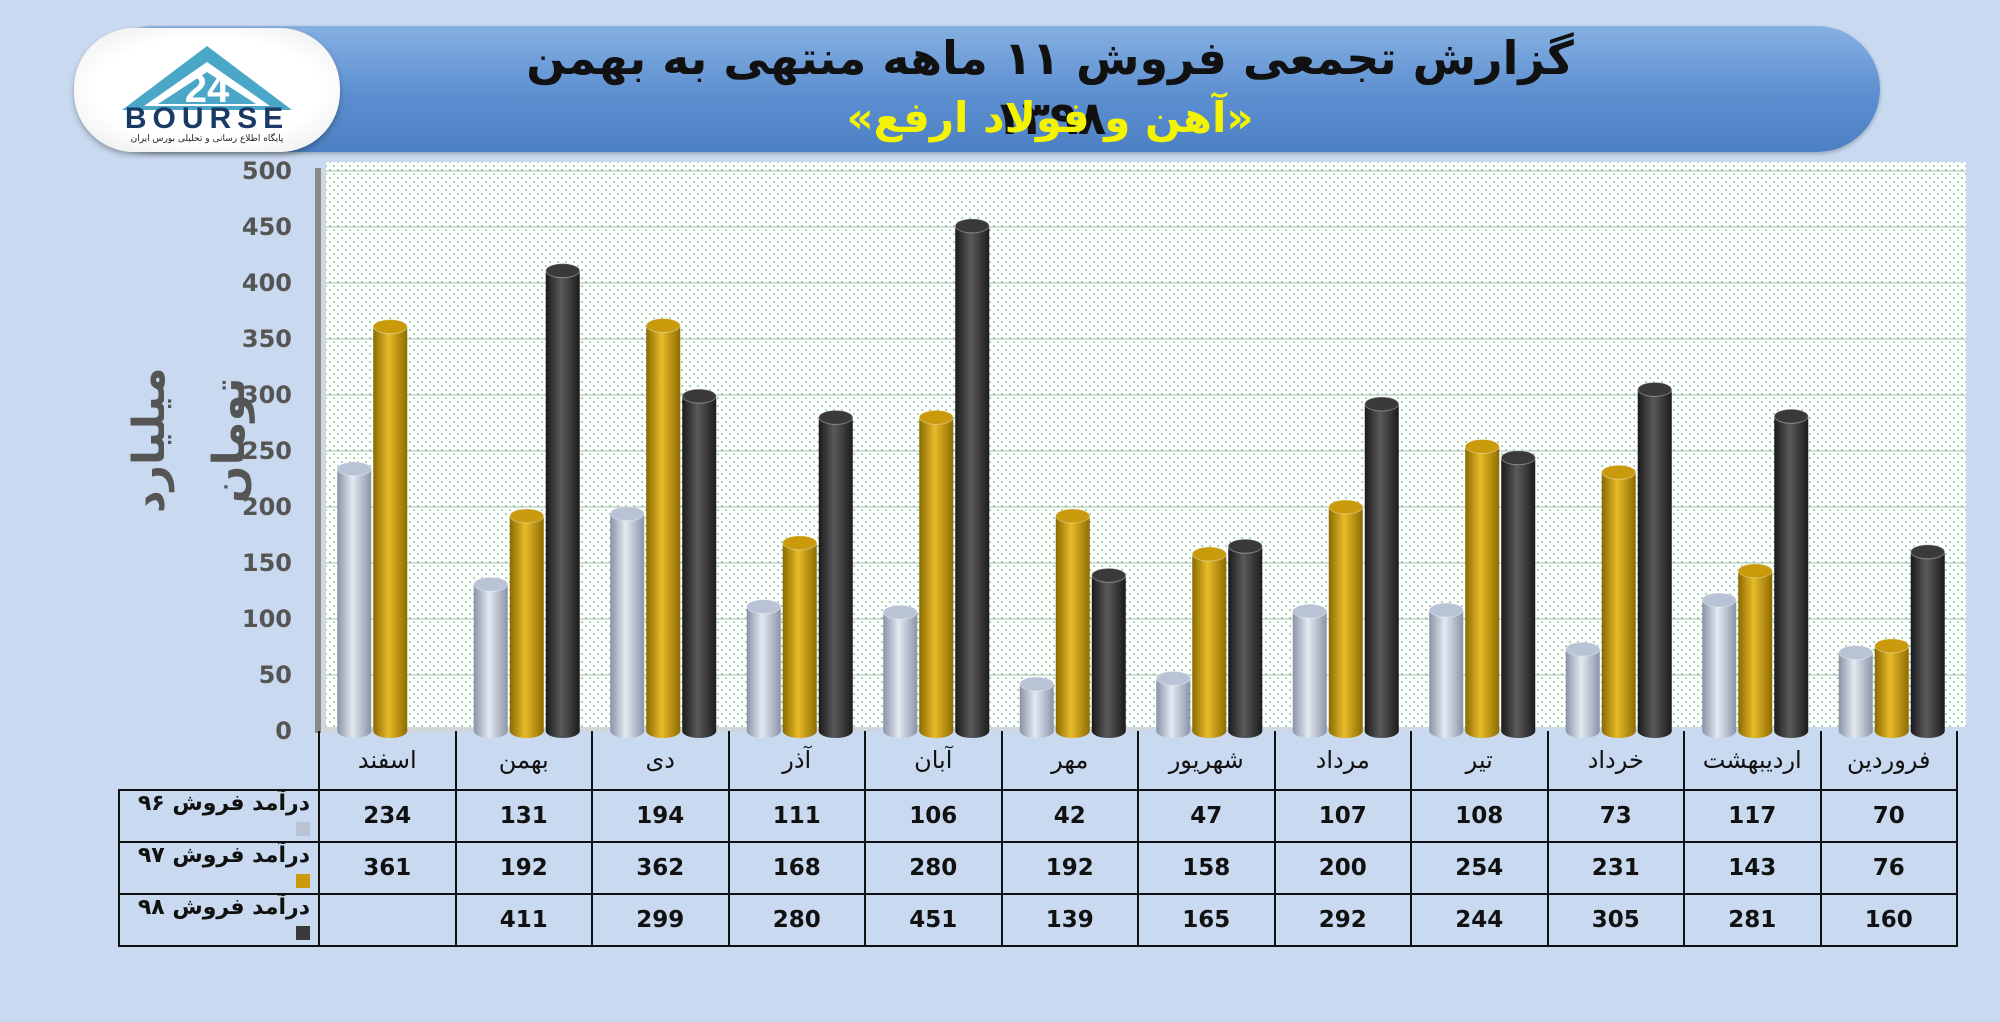 The image size is (2000, 1022). Describe the element at coordinates (796, 816) in the screenshot. I see `data-label: 111` at that location.